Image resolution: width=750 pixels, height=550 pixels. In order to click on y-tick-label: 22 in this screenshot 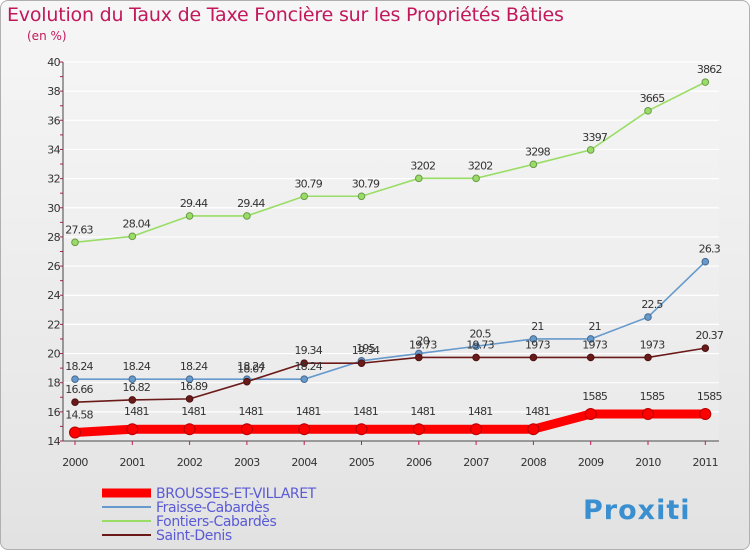, I will do `click(53, 324)`.